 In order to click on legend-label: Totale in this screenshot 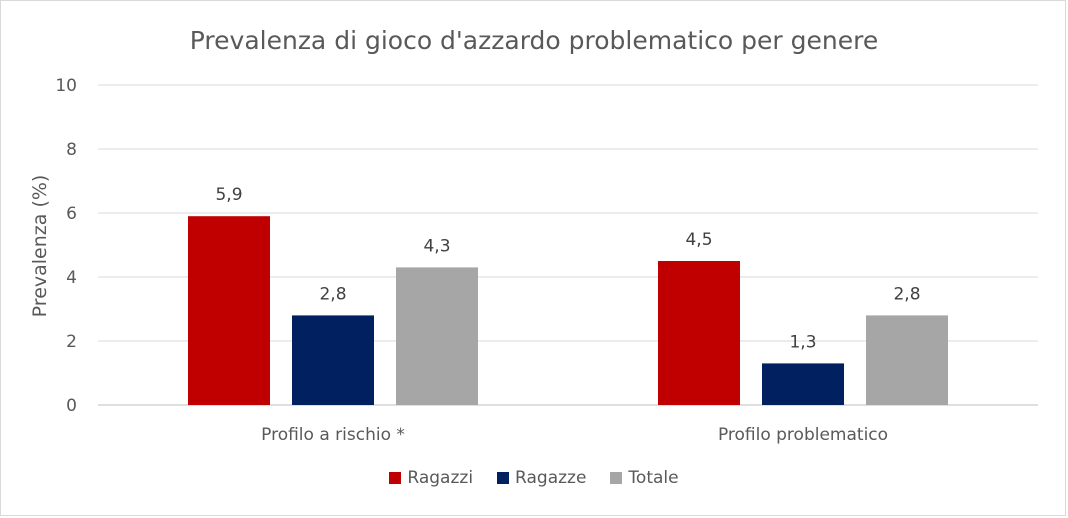, I will do `click(653, 478)`.